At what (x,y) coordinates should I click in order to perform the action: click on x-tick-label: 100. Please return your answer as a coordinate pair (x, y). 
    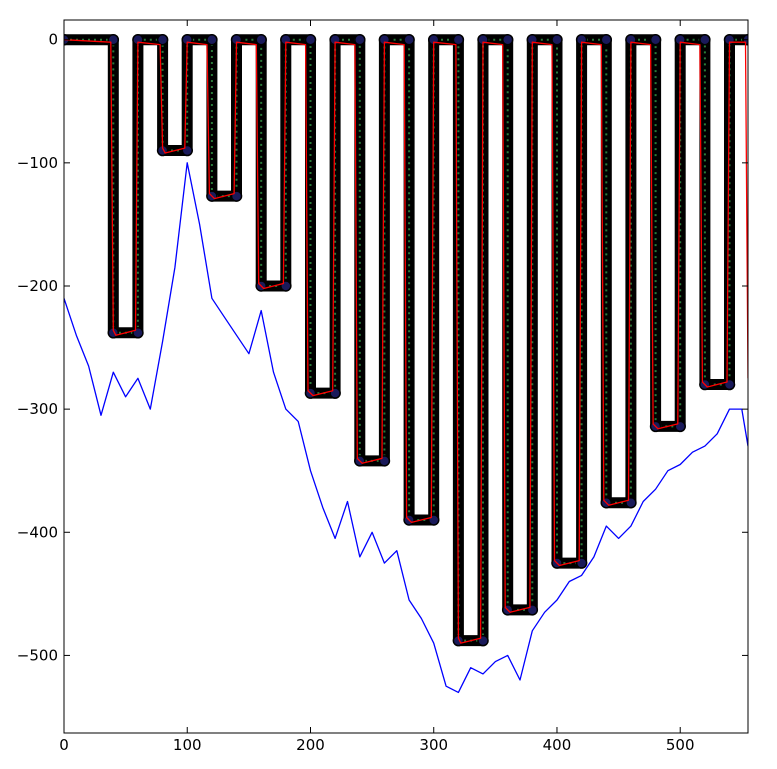
    Looking at the image, I should click on (187, 745).